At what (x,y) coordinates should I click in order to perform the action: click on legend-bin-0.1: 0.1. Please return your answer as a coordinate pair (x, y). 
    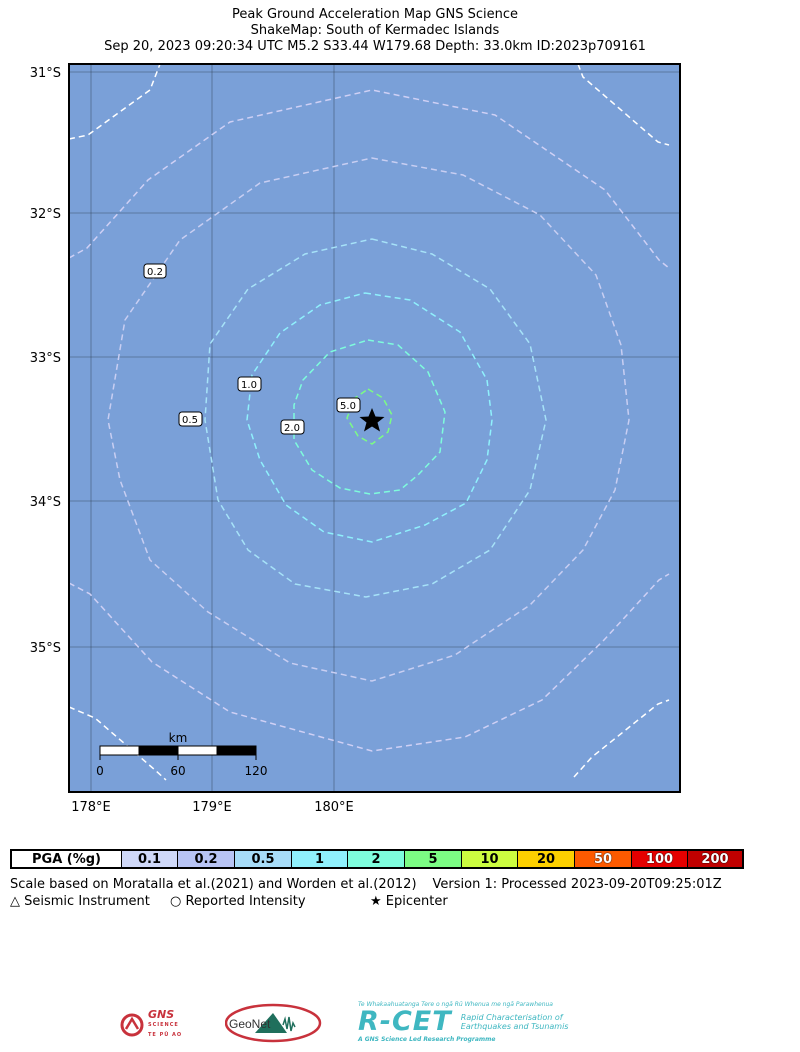
    Looking at the image, I should click on (149, 859).